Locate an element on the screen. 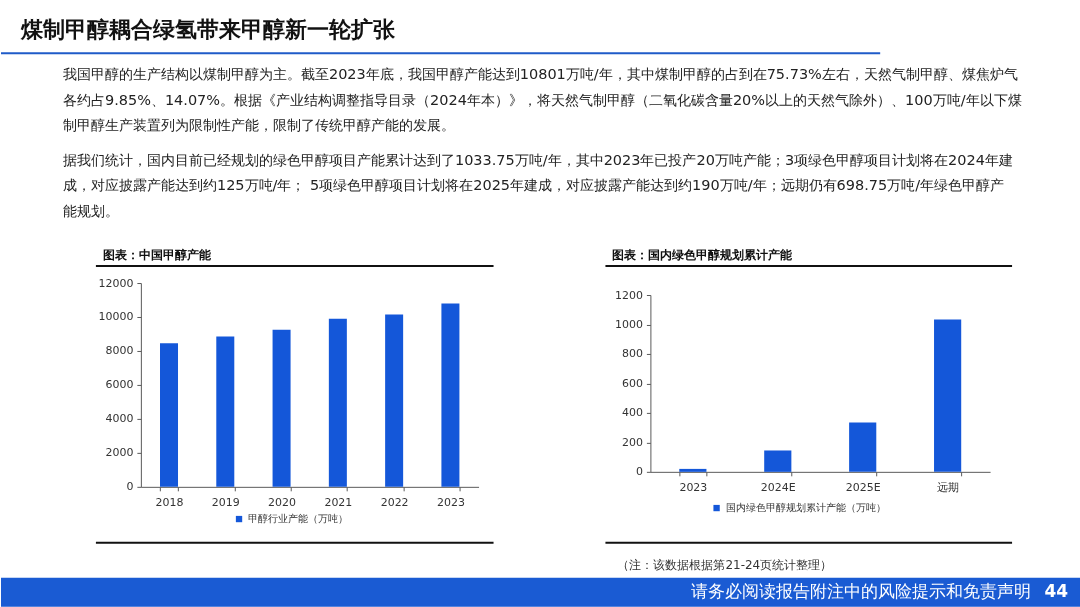 The height and width of the screenshot is (607, 1080). y-tick-label: 8000 is located at coordinates (119, 351).